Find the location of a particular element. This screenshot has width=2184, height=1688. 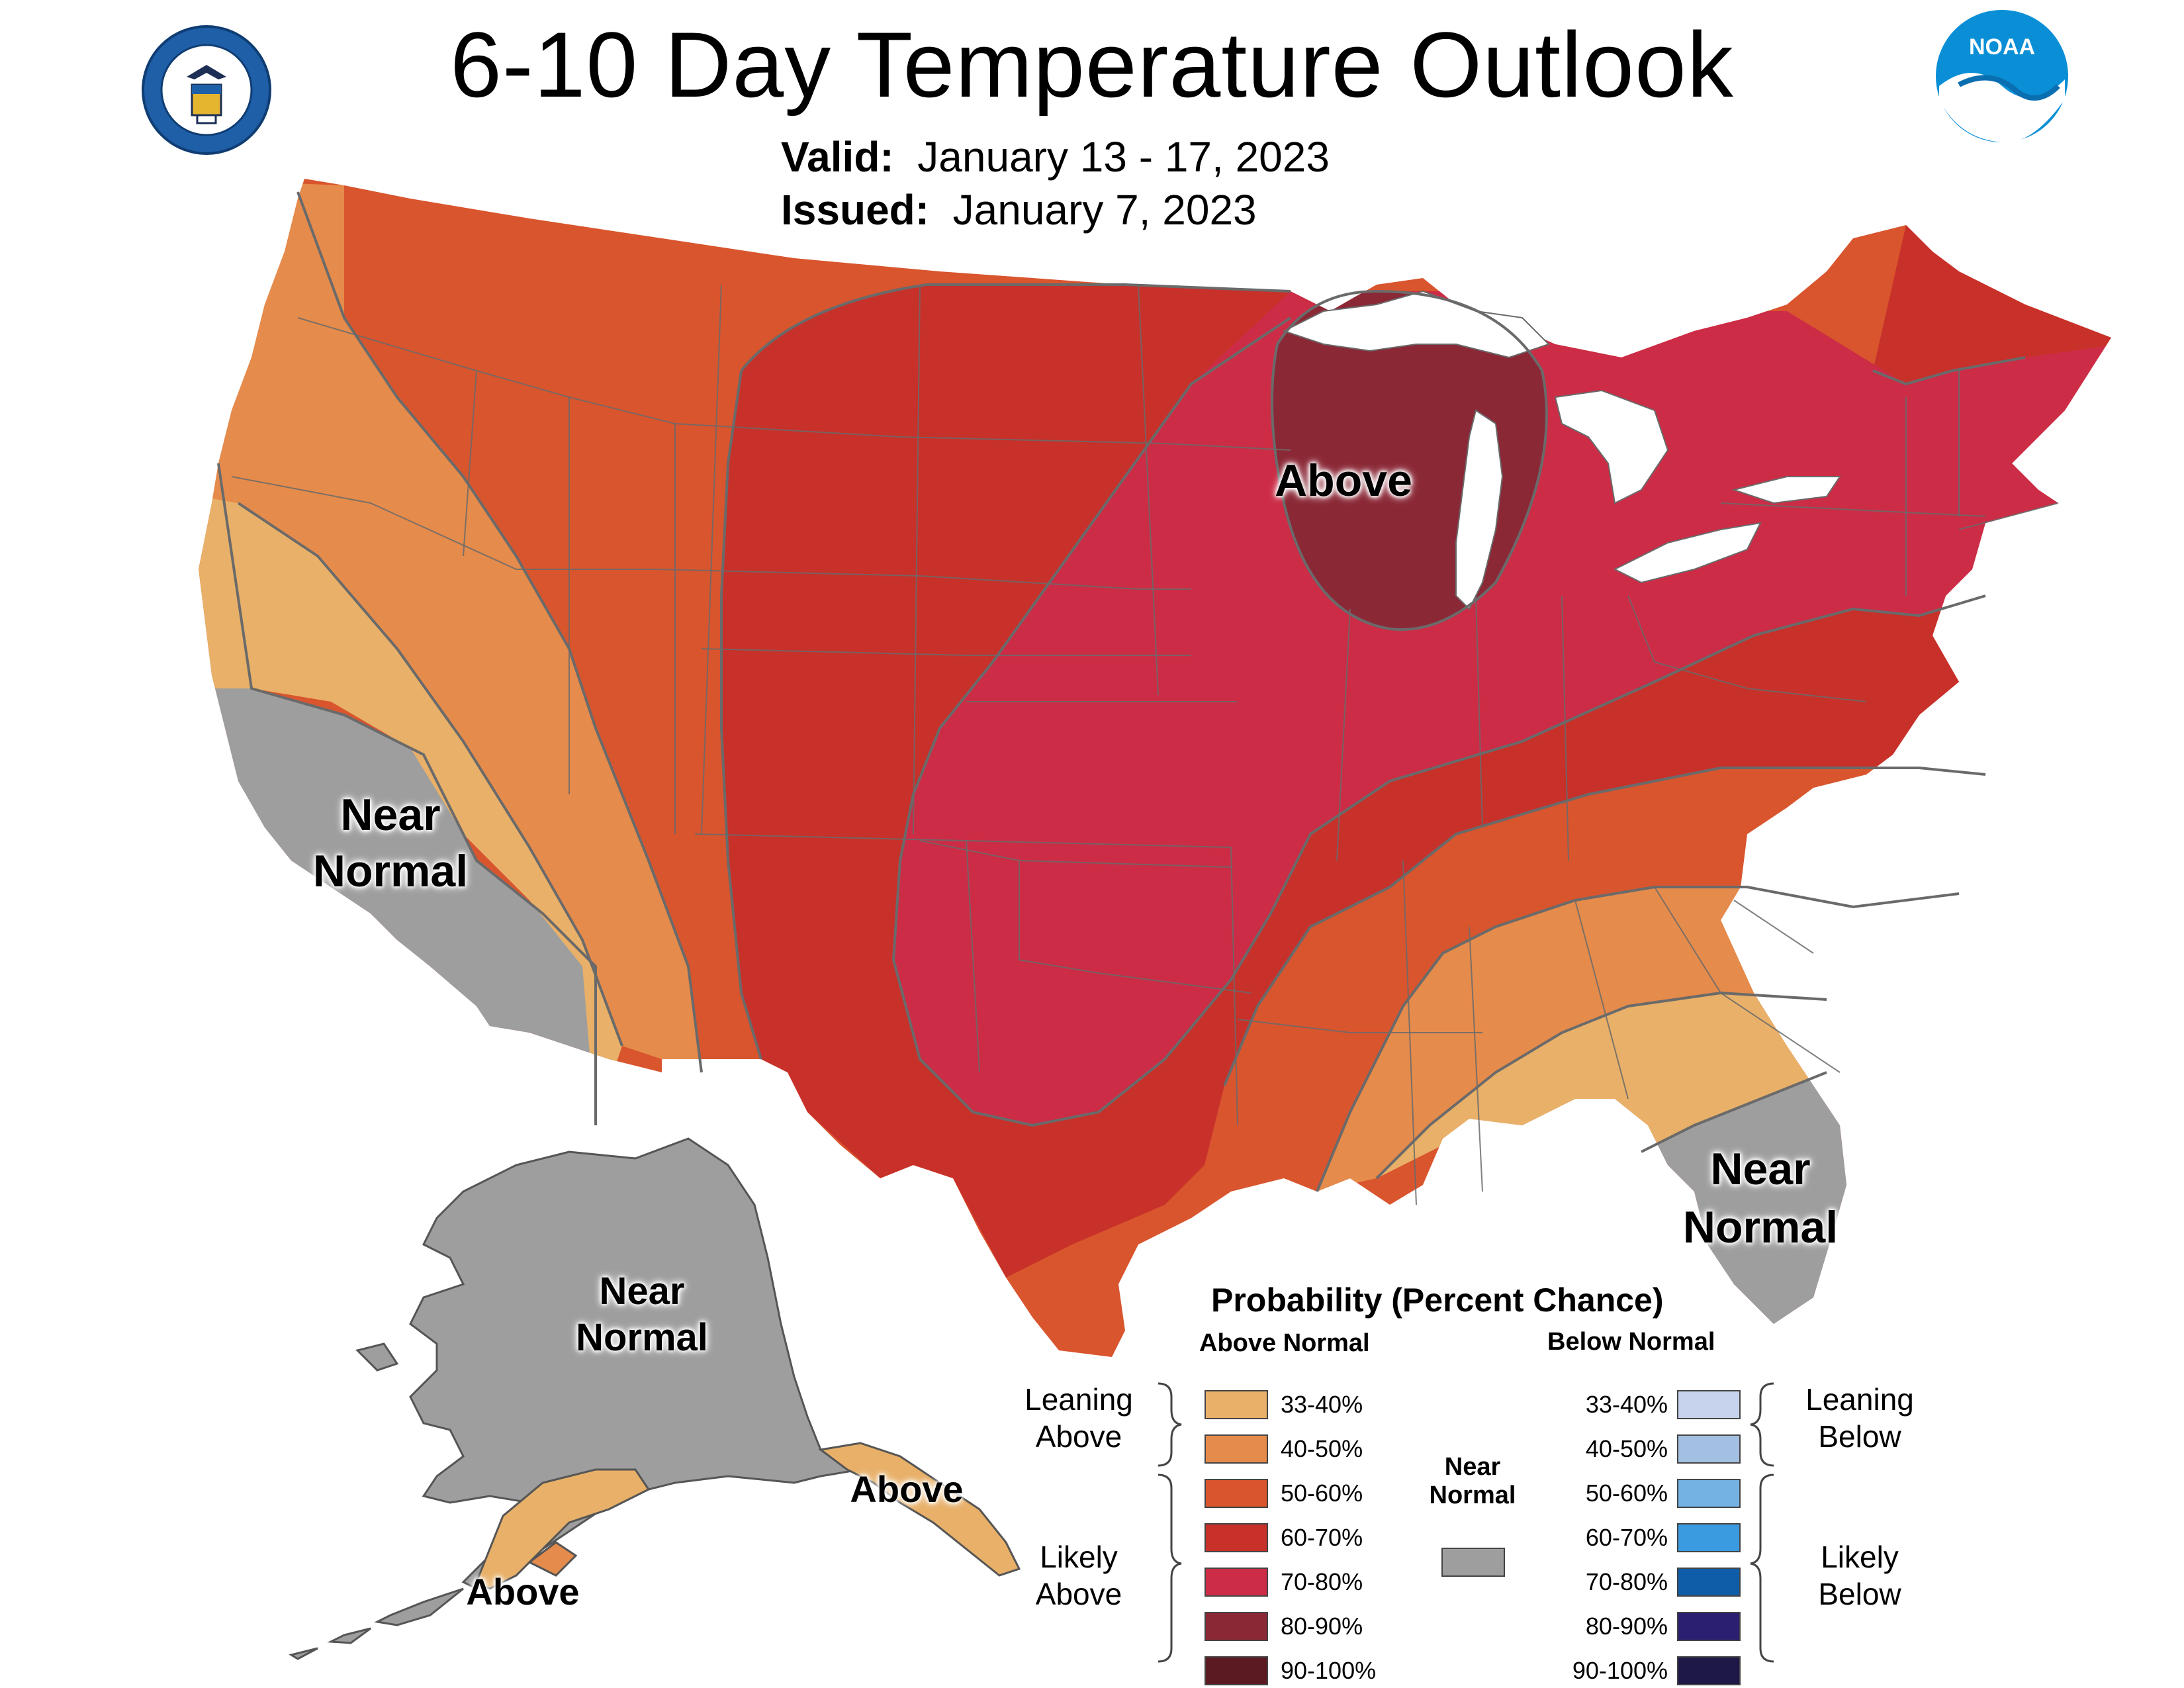

legend-below-range-label: 40-50% is located at coordinates (1627, 1448).